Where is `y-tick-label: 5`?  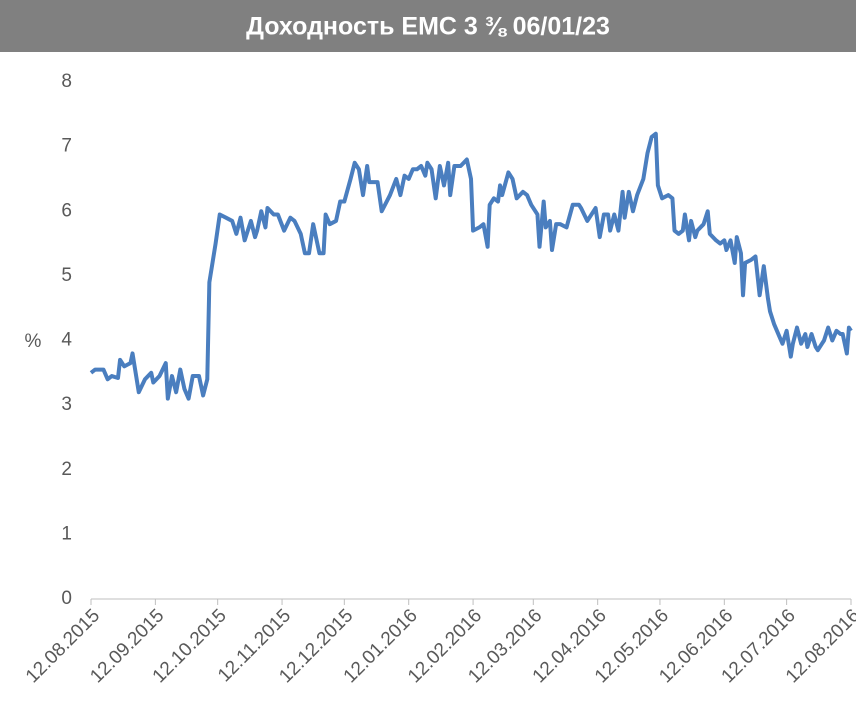 y-tick-label: 5 is located at coordinates (66, 275).